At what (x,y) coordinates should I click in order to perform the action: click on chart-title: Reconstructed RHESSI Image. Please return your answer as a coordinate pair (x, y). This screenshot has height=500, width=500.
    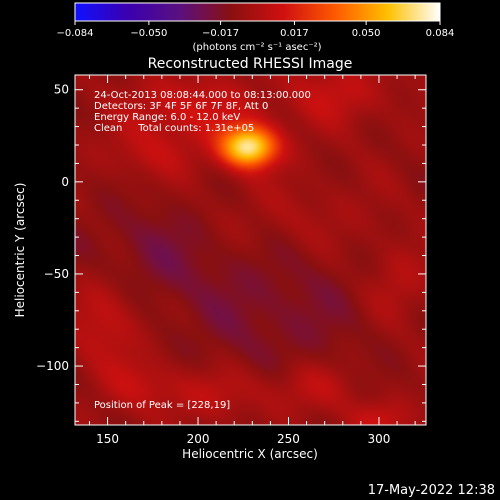
    Looking at the image, I should click on (250, 64).